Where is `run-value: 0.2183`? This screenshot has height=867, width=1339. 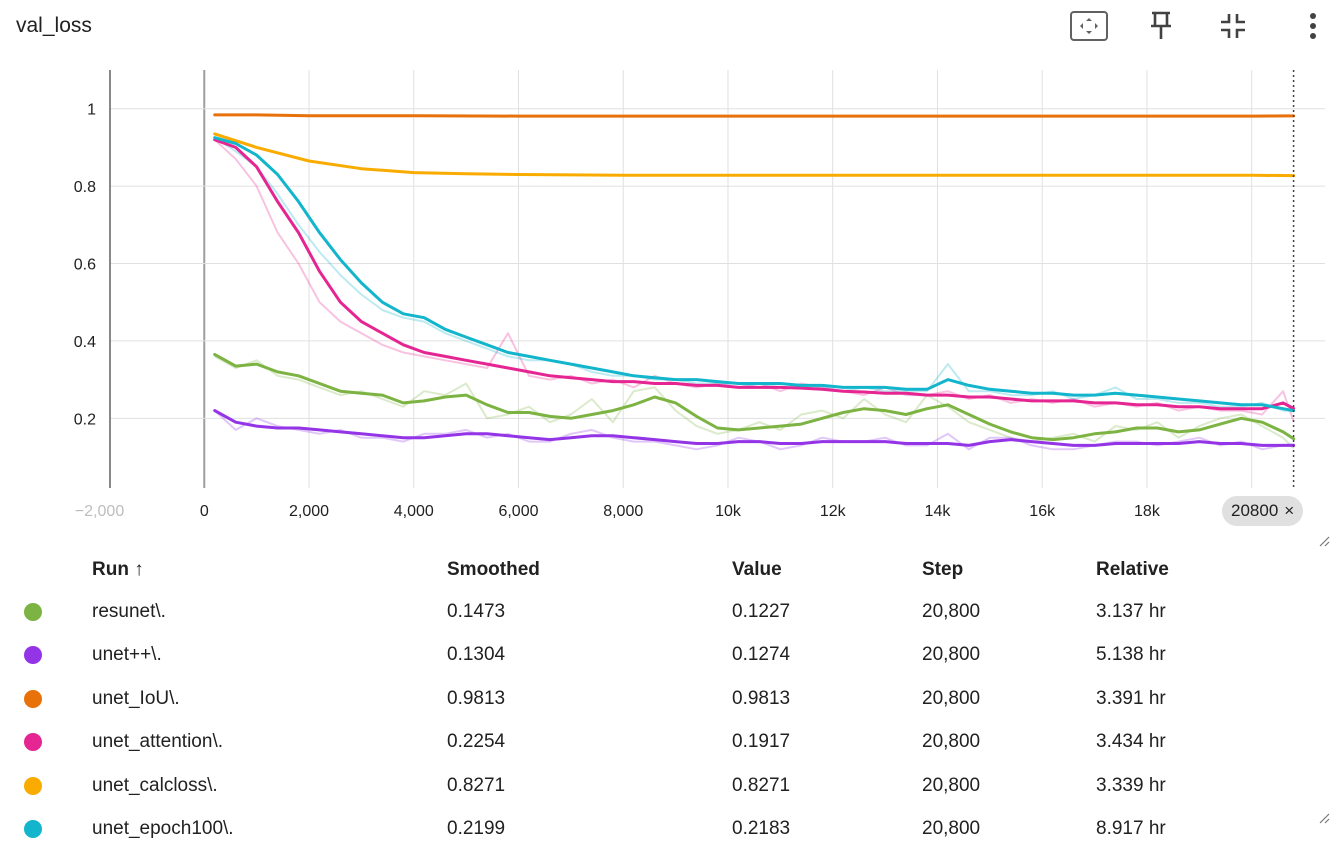
run-value: 0.2183 is located at coordinates (761, 829).